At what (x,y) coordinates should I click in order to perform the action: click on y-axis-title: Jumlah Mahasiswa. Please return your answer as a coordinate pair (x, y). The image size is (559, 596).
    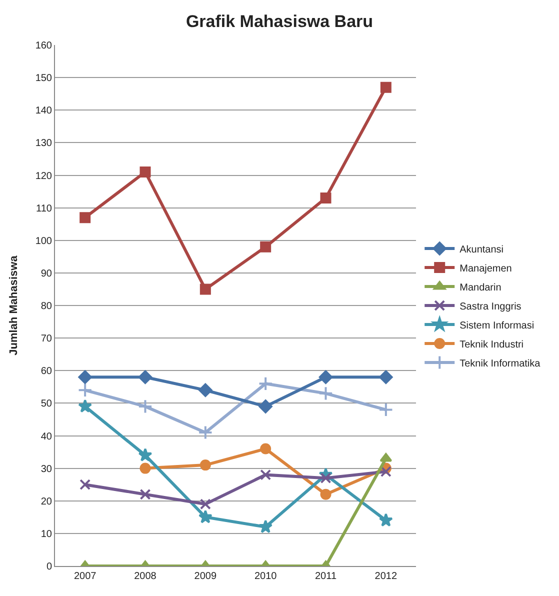
    Looking at the image, I should click on (14, 305).